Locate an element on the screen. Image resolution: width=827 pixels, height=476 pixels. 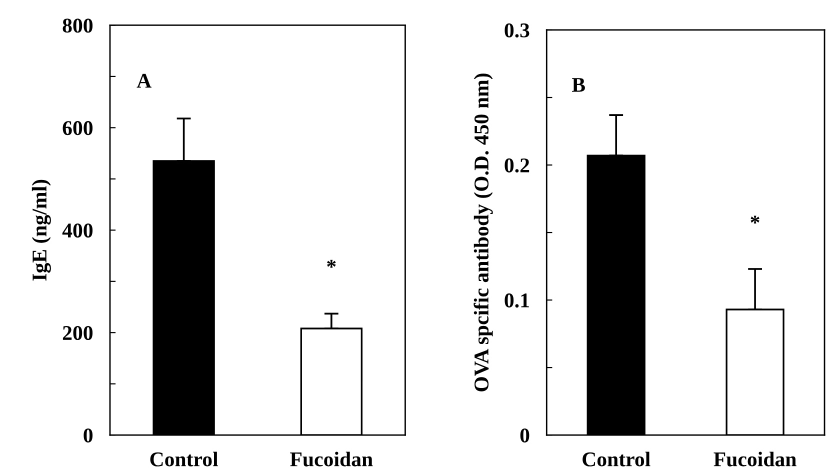
y-tick-label: 0.3 is located at coordinates (517, 30).